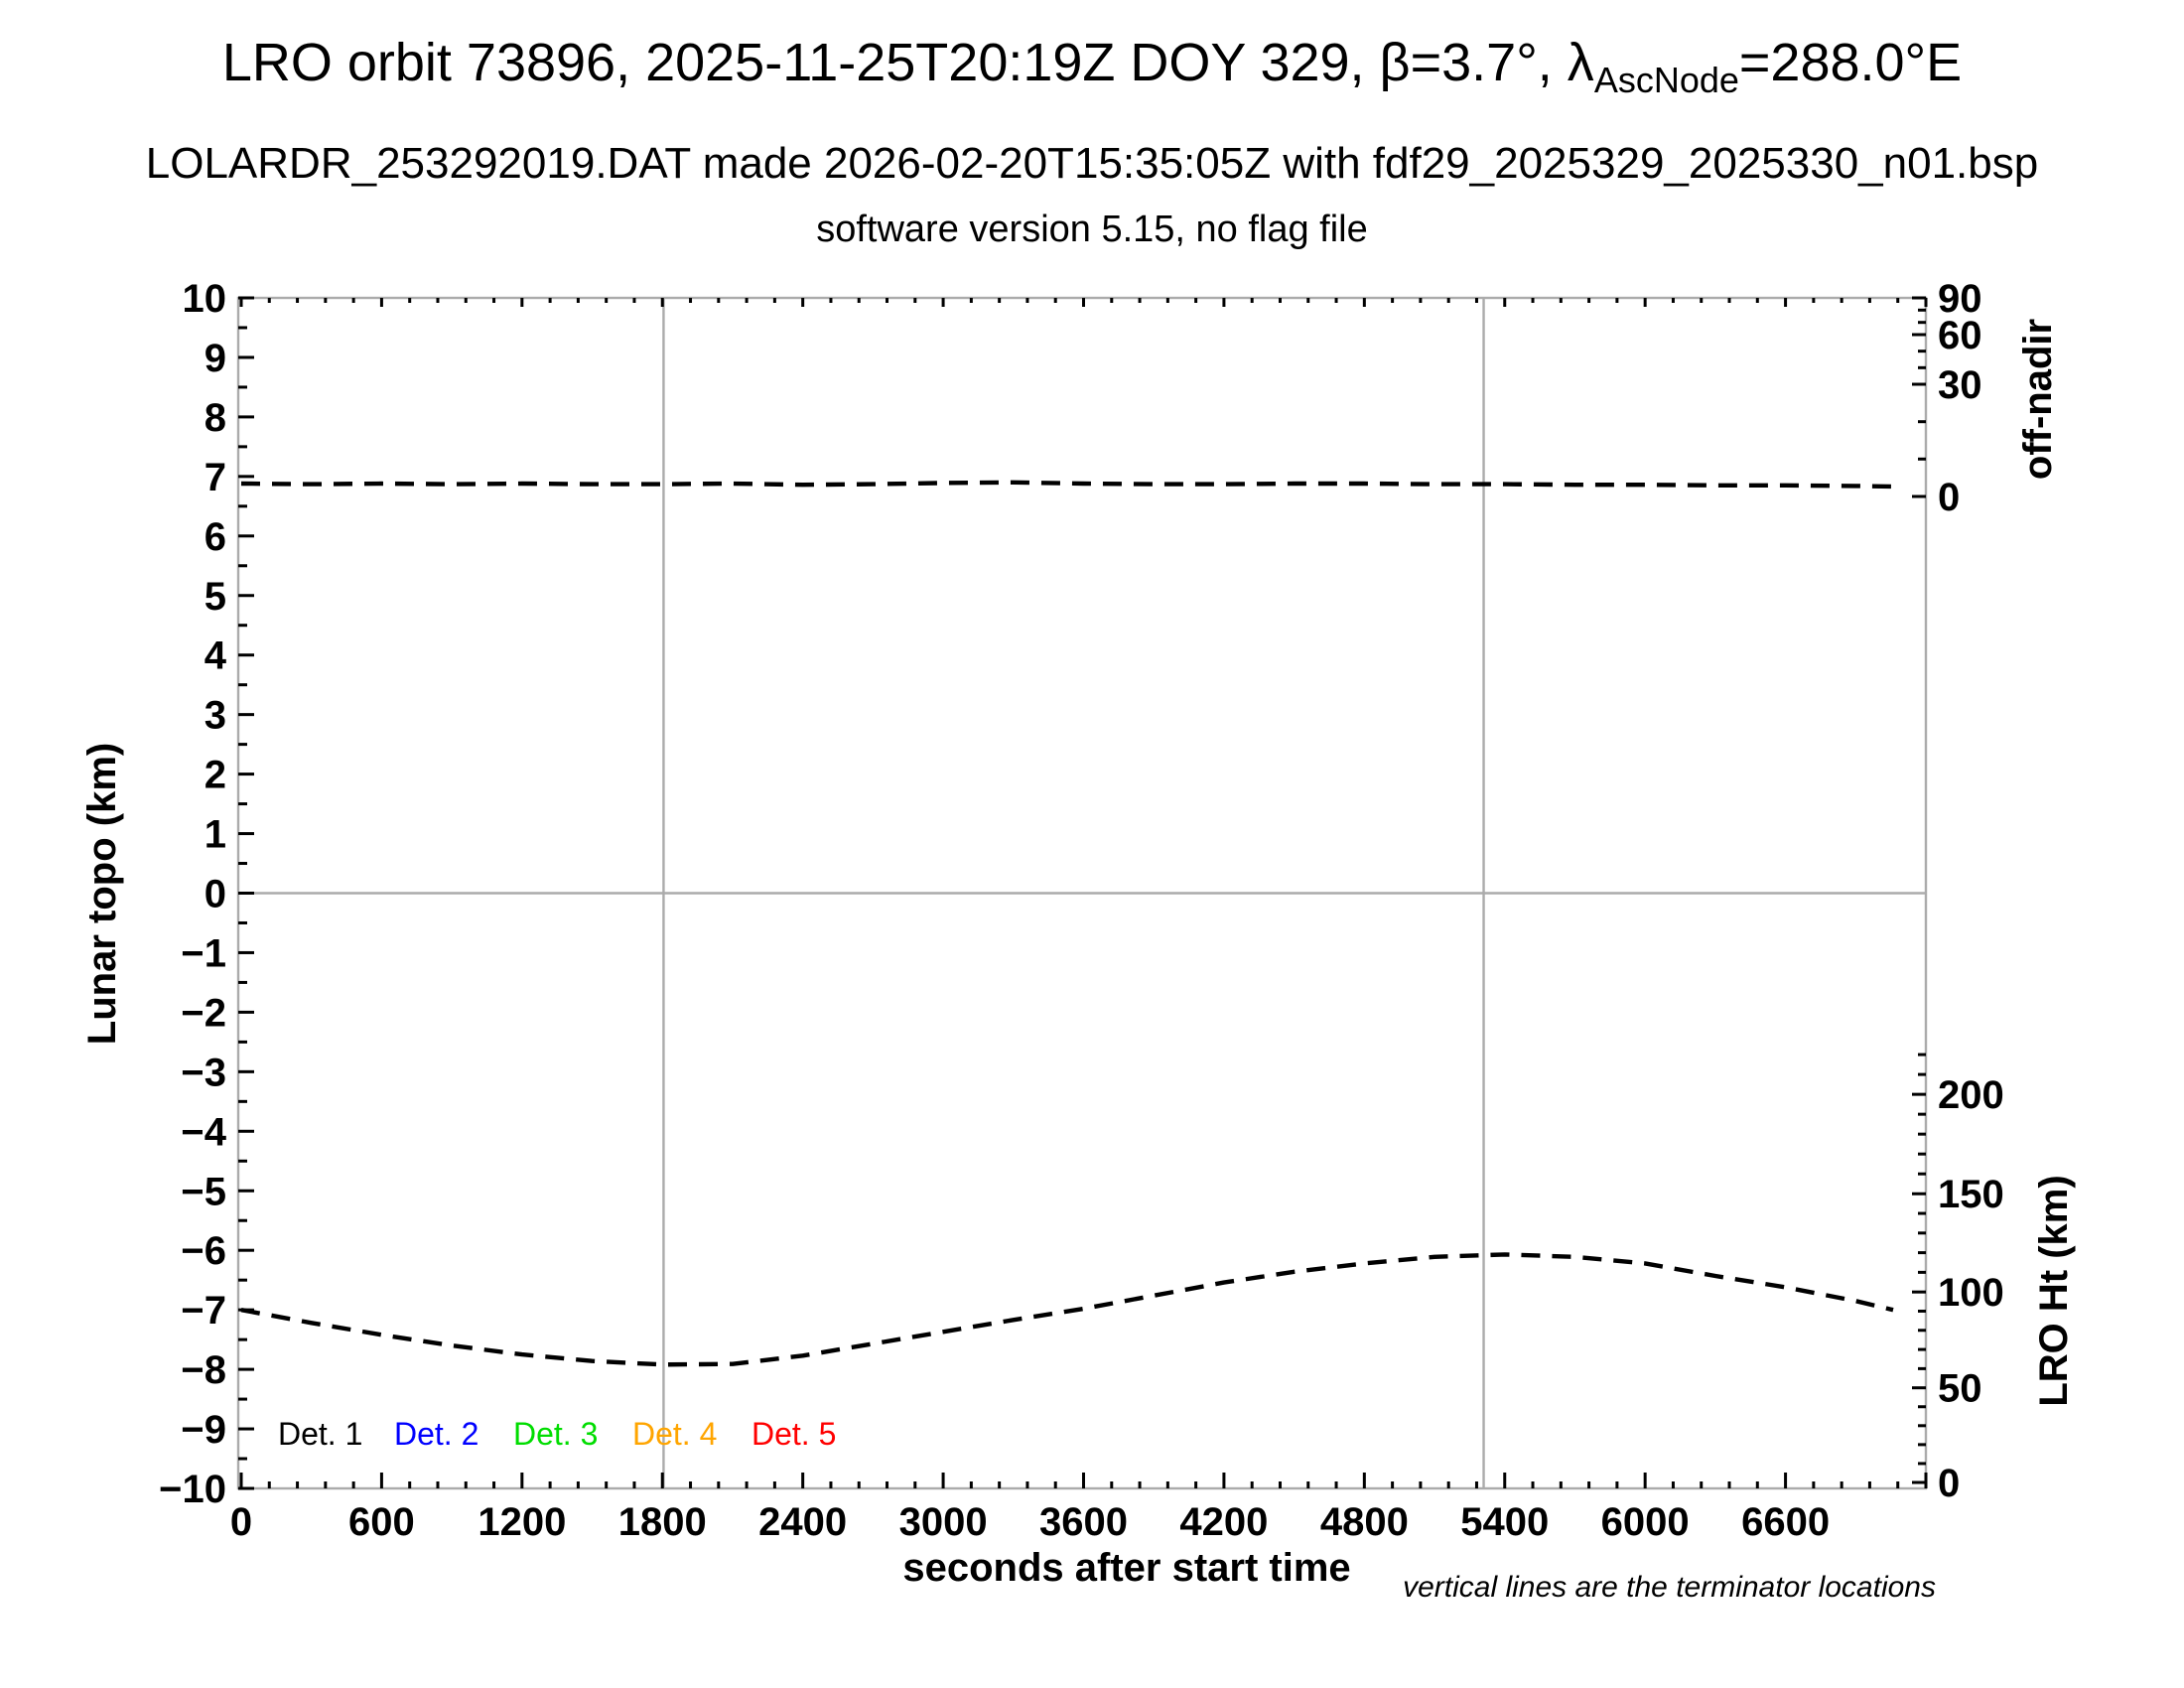  What do you see at coordinates (1960, 385) in the screenshot?
I see `off-nadir-tick-label: 30` at bounding box center [1960, 385].